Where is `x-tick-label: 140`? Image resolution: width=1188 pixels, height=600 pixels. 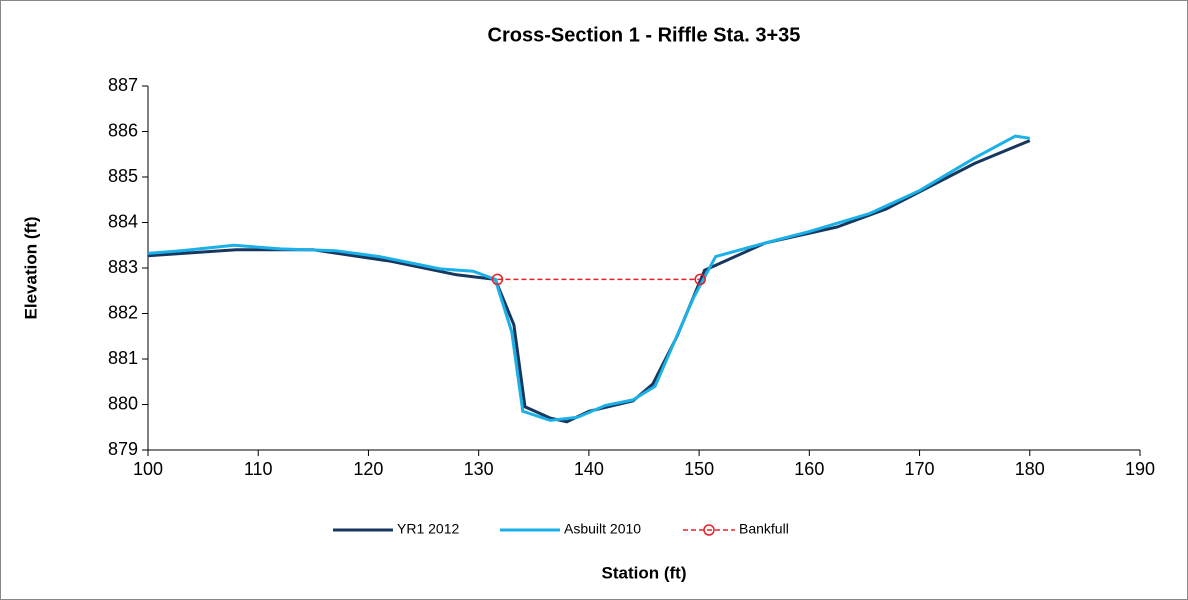
x-tick-label: 140 is located at coordinates (589, 469).